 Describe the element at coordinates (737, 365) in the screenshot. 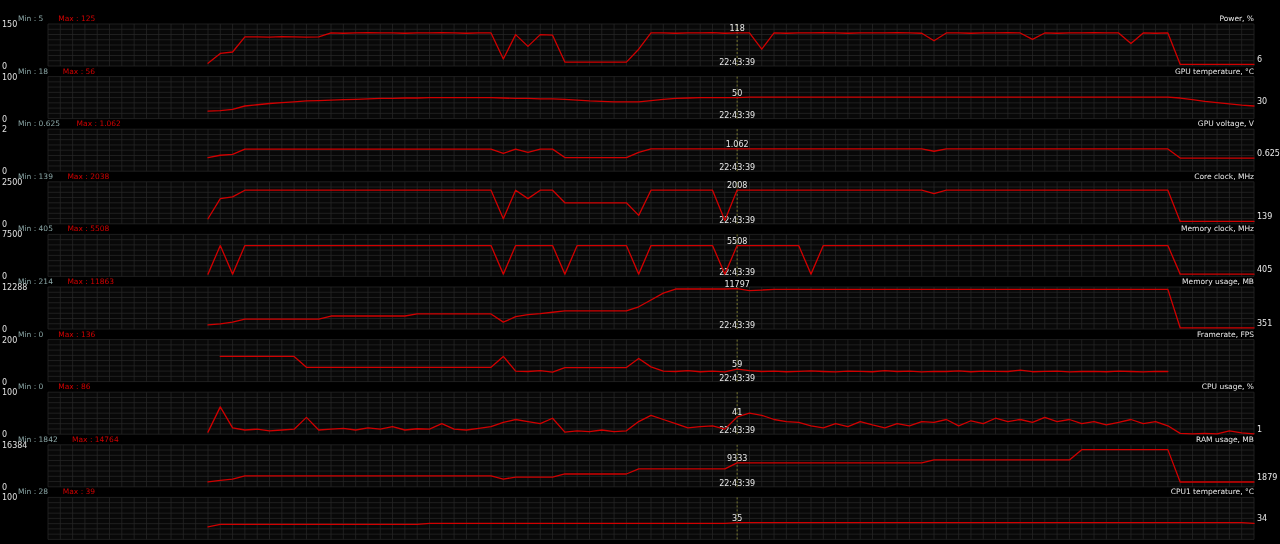

I see `data-label: 59` at that location.